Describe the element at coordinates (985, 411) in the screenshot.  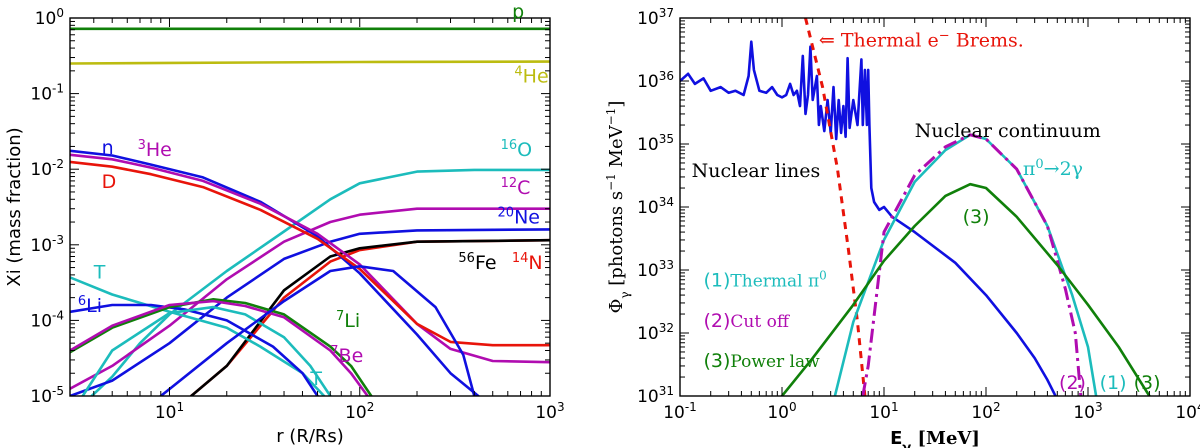
I see `right-xtick-label: 10²` at that location.